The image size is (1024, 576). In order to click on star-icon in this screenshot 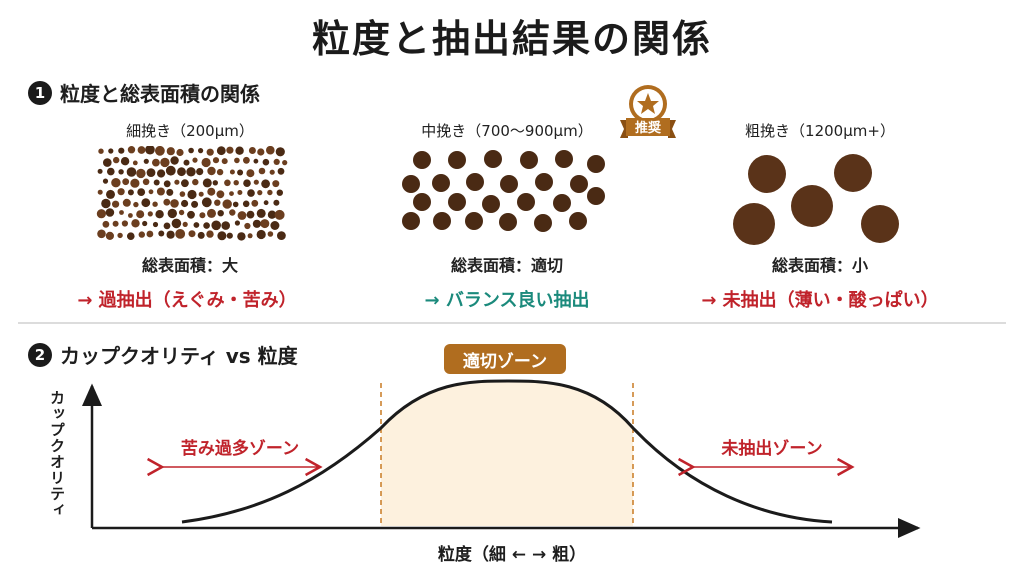, I will do `click(648, 103)`.